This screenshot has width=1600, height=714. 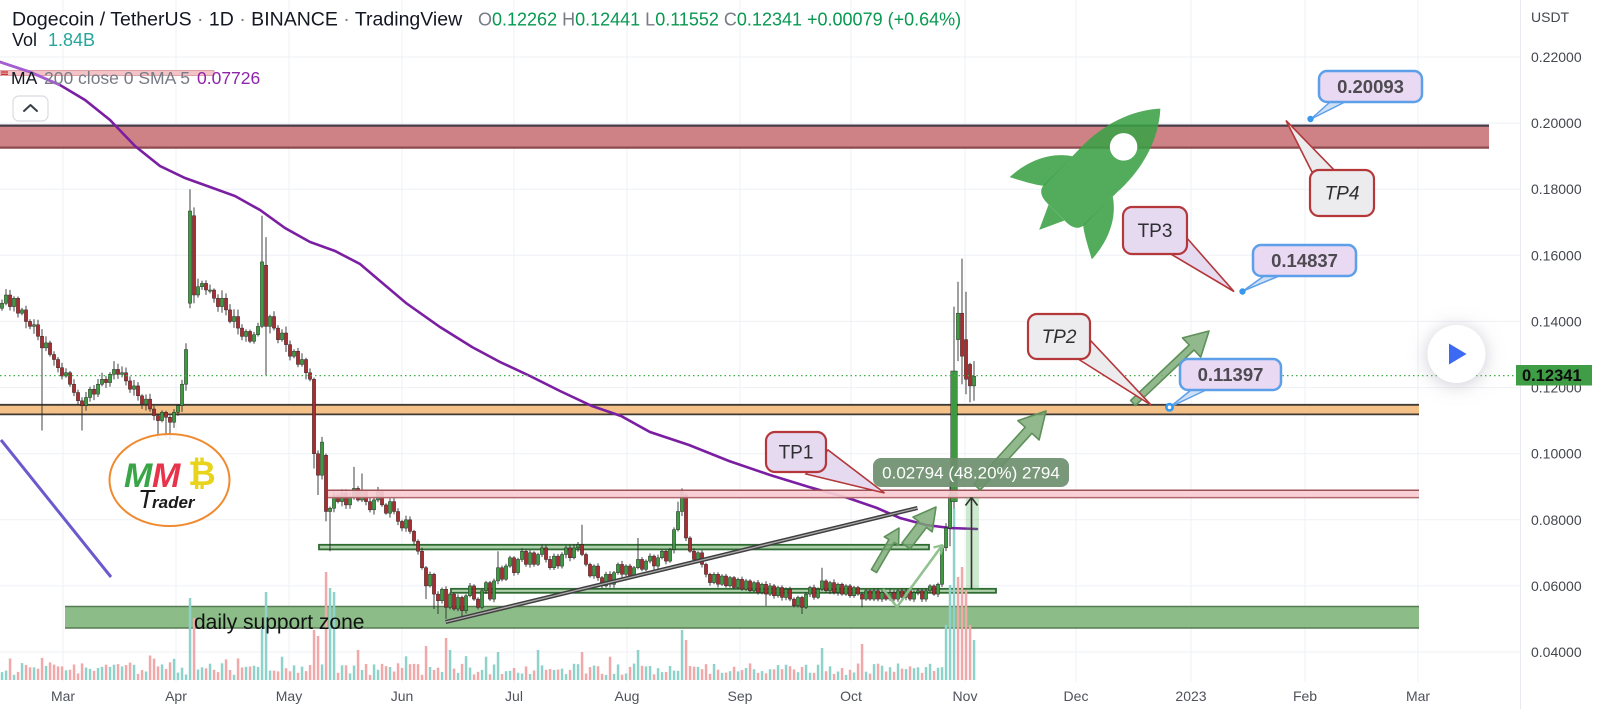 What do you see at coordinates (1556, 652) in the screenshot?
I see `svg-text: 0.04000` at bounding box center [1556, 652].